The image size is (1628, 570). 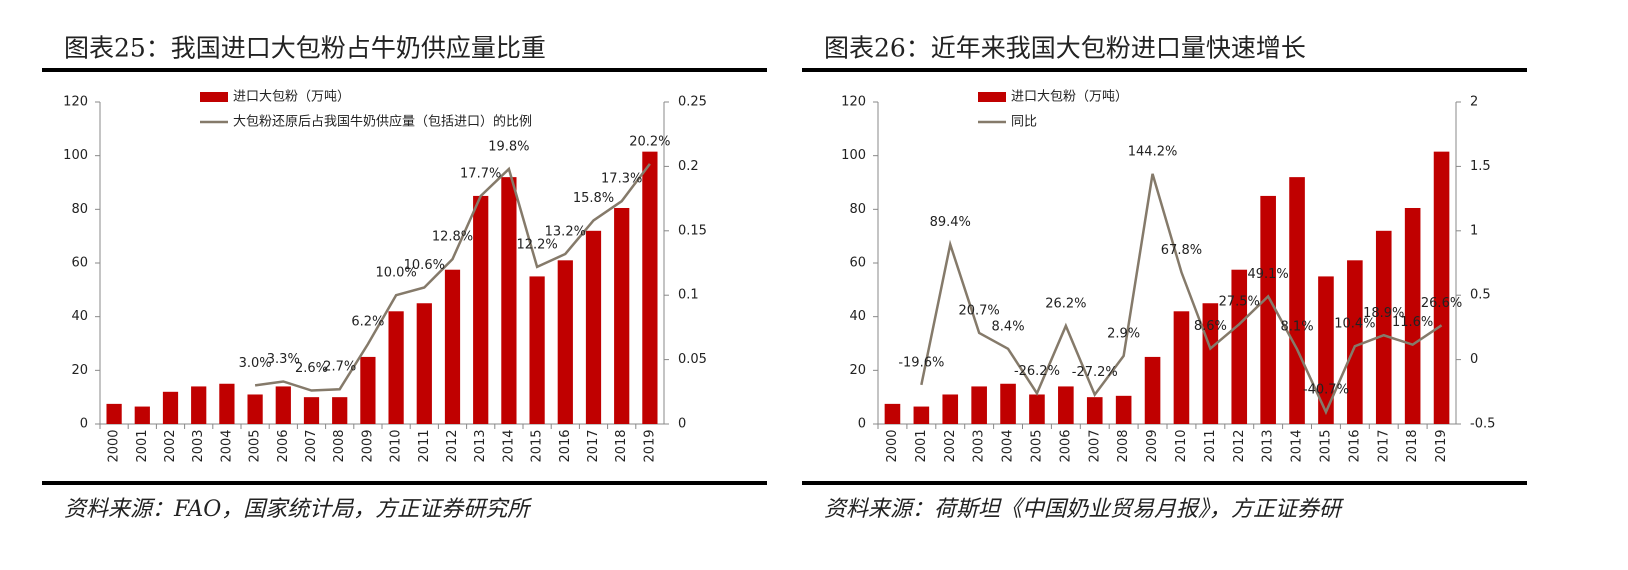 I want to click on data-label: 12.2%, so click(x=536, y=244).